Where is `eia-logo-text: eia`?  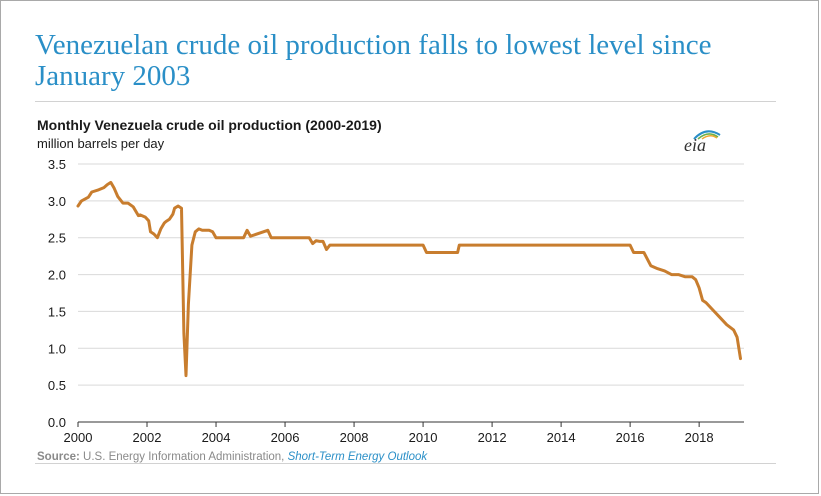 eia-logo-text: eia is located at coordinates (695, 145).